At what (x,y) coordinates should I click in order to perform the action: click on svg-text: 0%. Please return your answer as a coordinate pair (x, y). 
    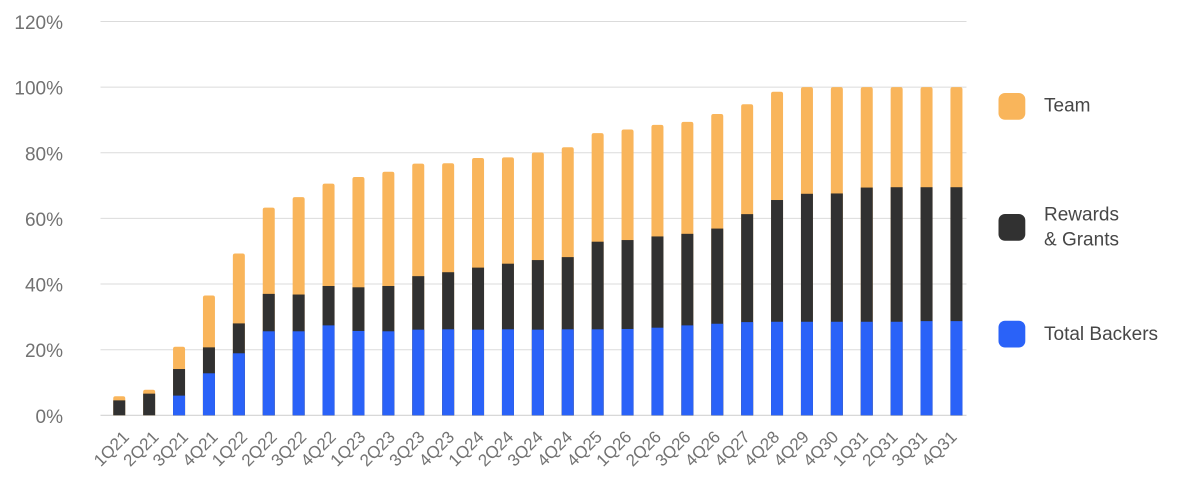
    Looking at the image, I should click on (50, 417).